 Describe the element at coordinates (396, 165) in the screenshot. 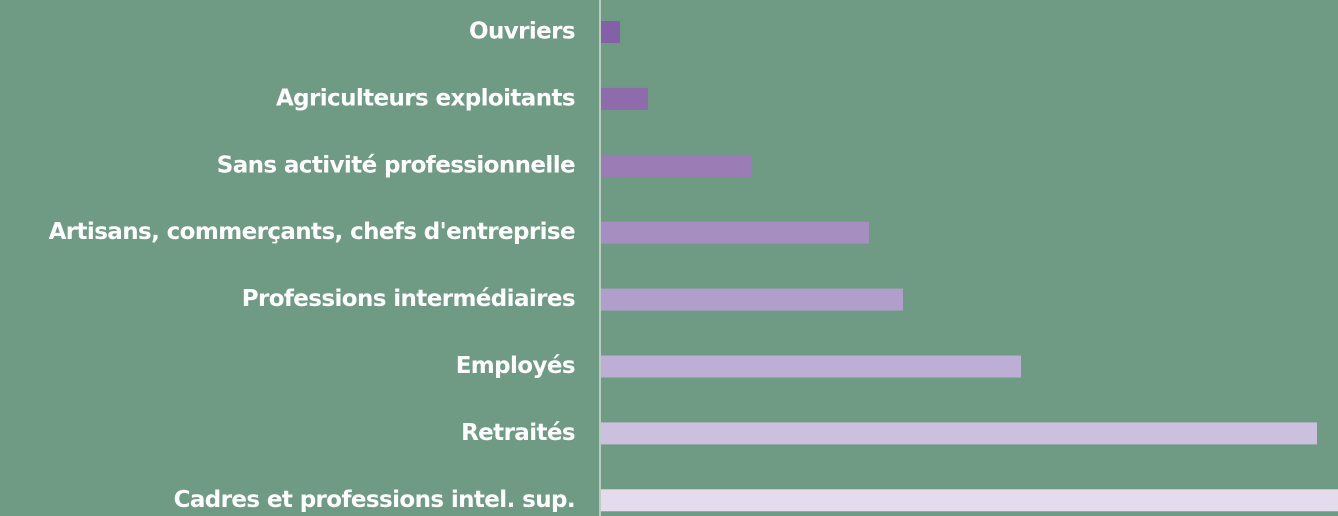

I see `y-tick-label: Sans activité professionnelle` at that location.